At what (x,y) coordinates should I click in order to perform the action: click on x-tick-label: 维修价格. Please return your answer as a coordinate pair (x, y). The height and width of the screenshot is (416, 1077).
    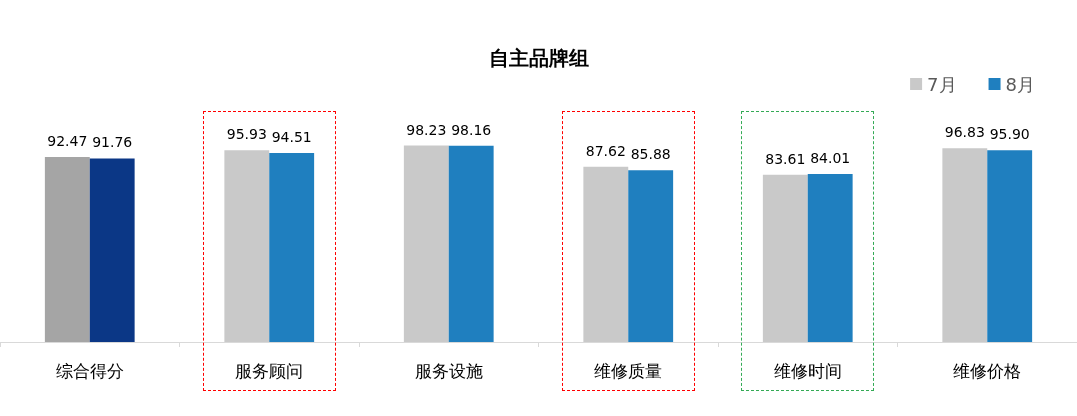
    Looking at the image, I should click on (987, 370).